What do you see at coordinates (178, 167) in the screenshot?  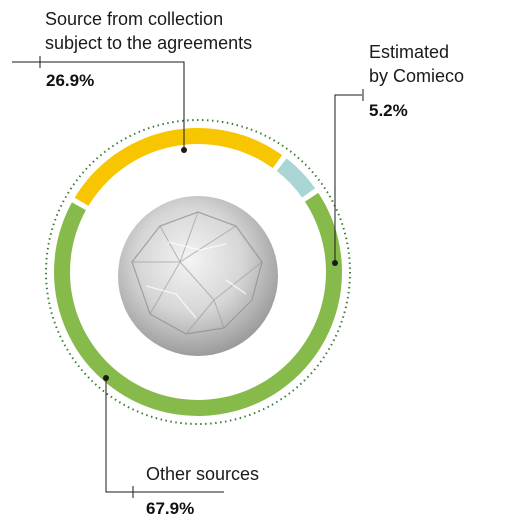 I see `slice-agreements` at bounding box center [178, 167].